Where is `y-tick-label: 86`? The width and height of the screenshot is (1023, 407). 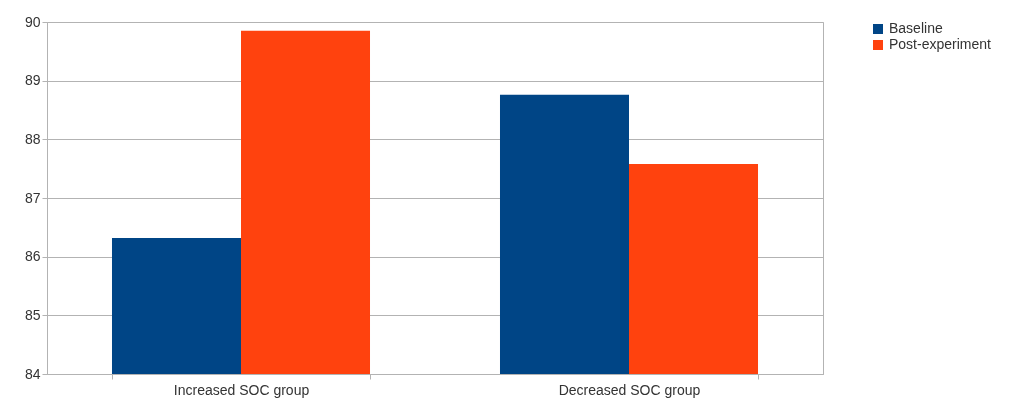 y-tick-label: 86 is located at coordinates (32, 256).